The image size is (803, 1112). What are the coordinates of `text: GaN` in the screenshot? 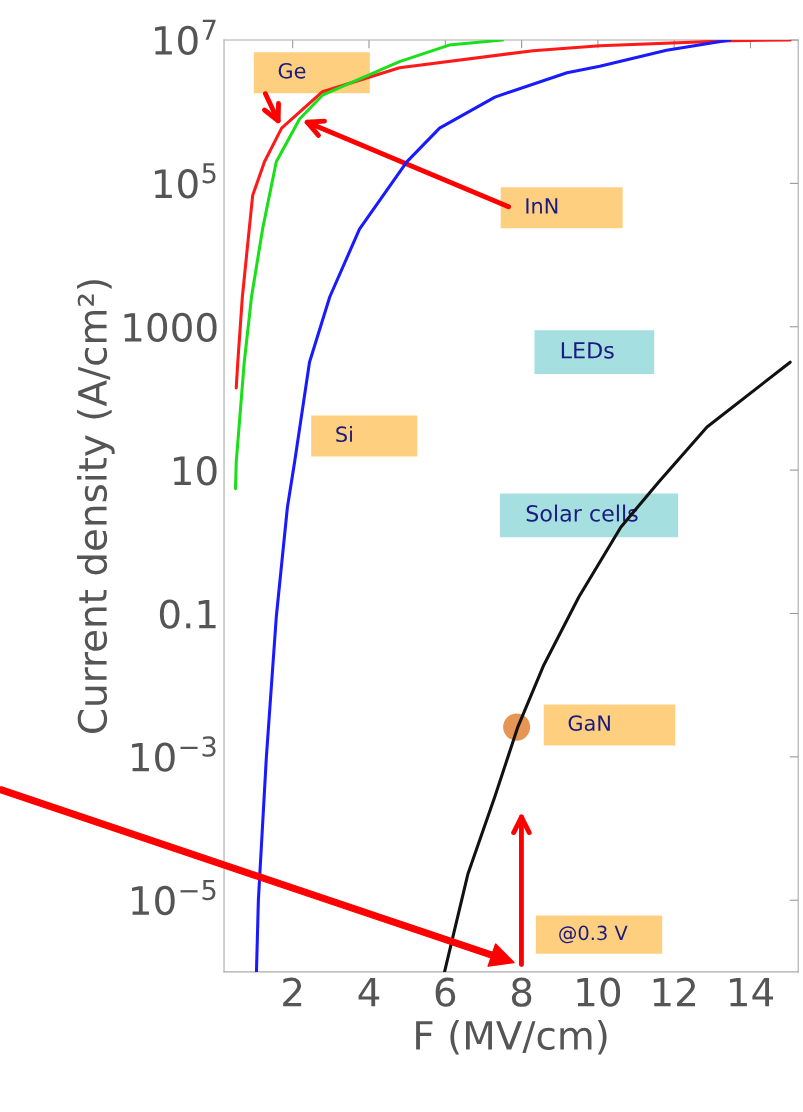 It's located at (589, 723).